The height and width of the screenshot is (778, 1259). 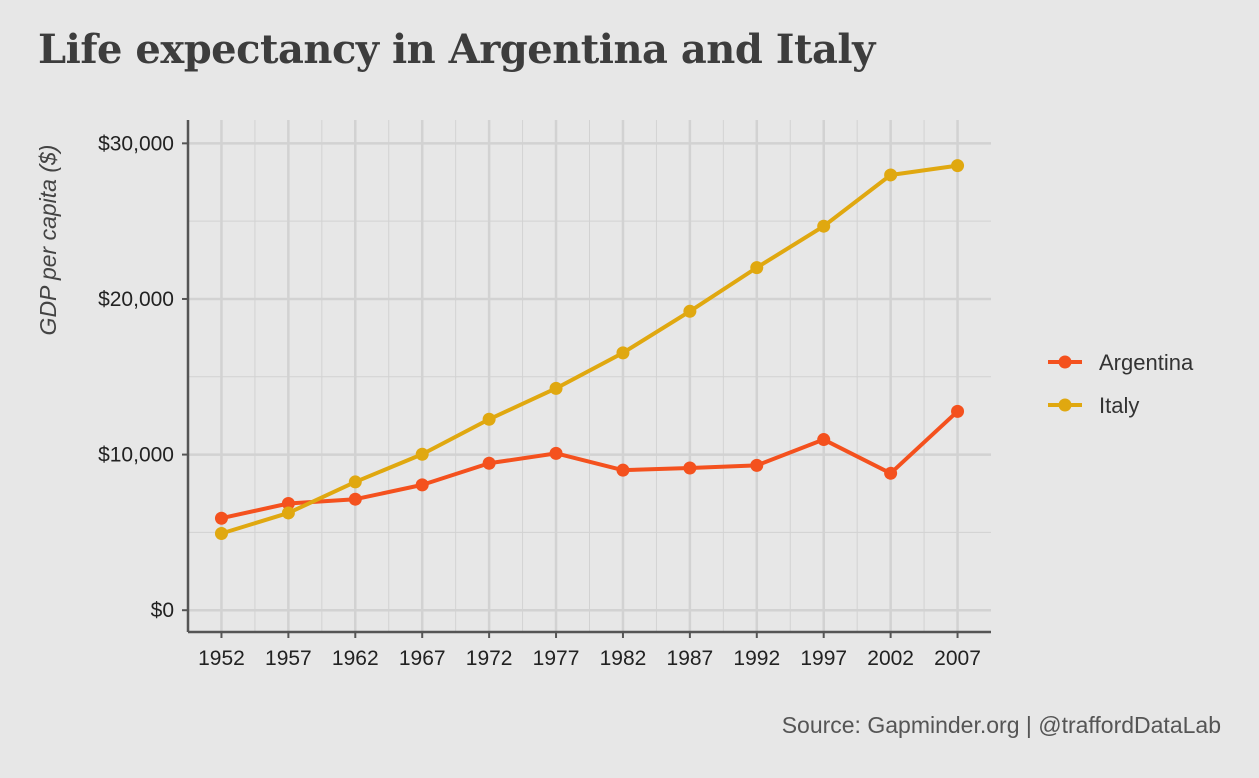 What do you see at coordinates (422, 658) in the screenshot?
I see `x-tick-label: 1967` at bounding box center [422, 658].